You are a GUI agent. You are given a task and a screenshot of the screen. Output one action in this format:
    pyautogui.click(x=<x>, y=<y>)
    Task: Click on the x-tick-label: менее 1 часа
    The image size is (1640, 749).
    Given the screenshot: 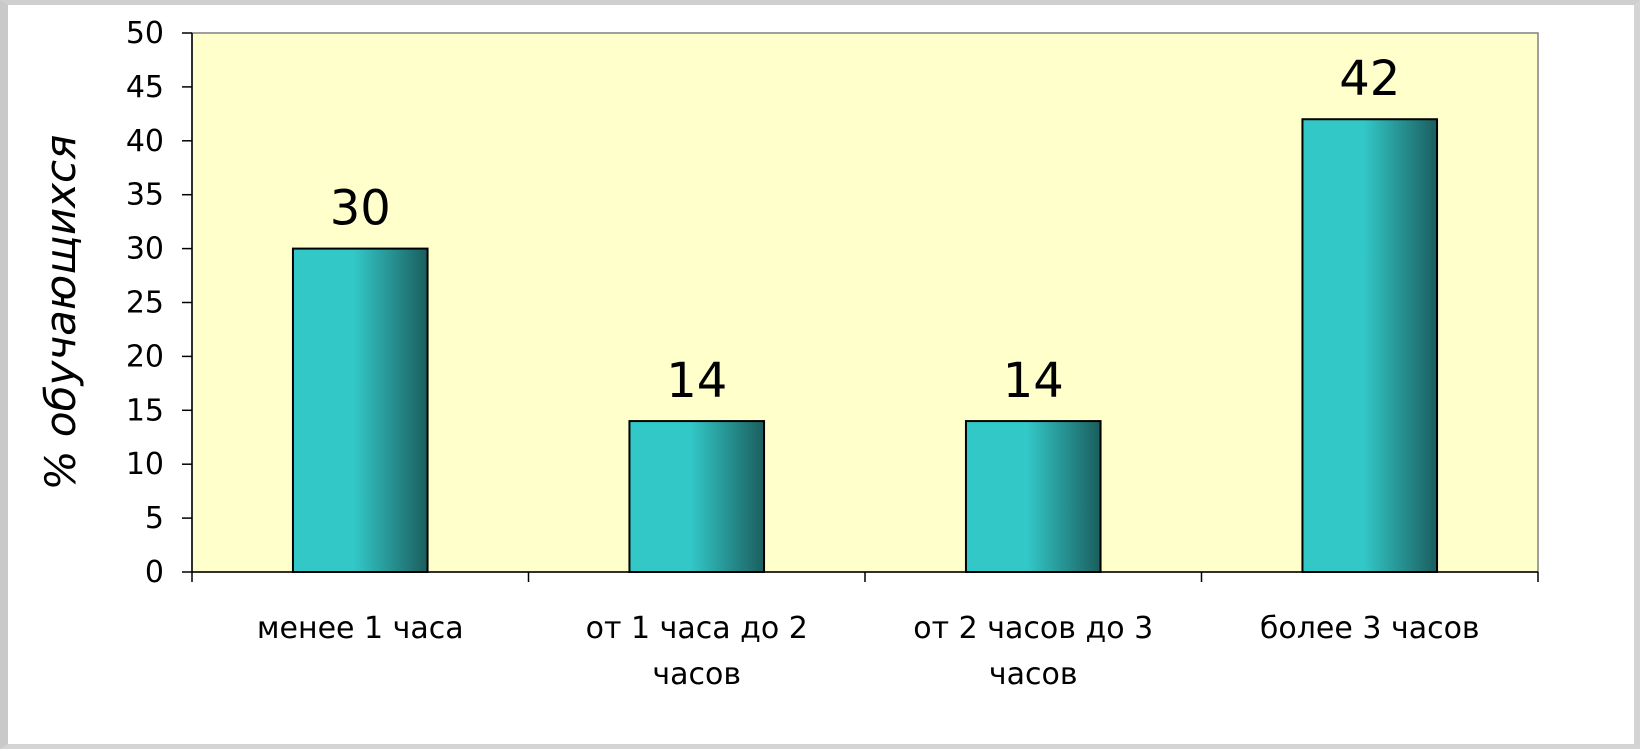 What is the action you would take?
    pyautogui.click(x=360, y=628)
    